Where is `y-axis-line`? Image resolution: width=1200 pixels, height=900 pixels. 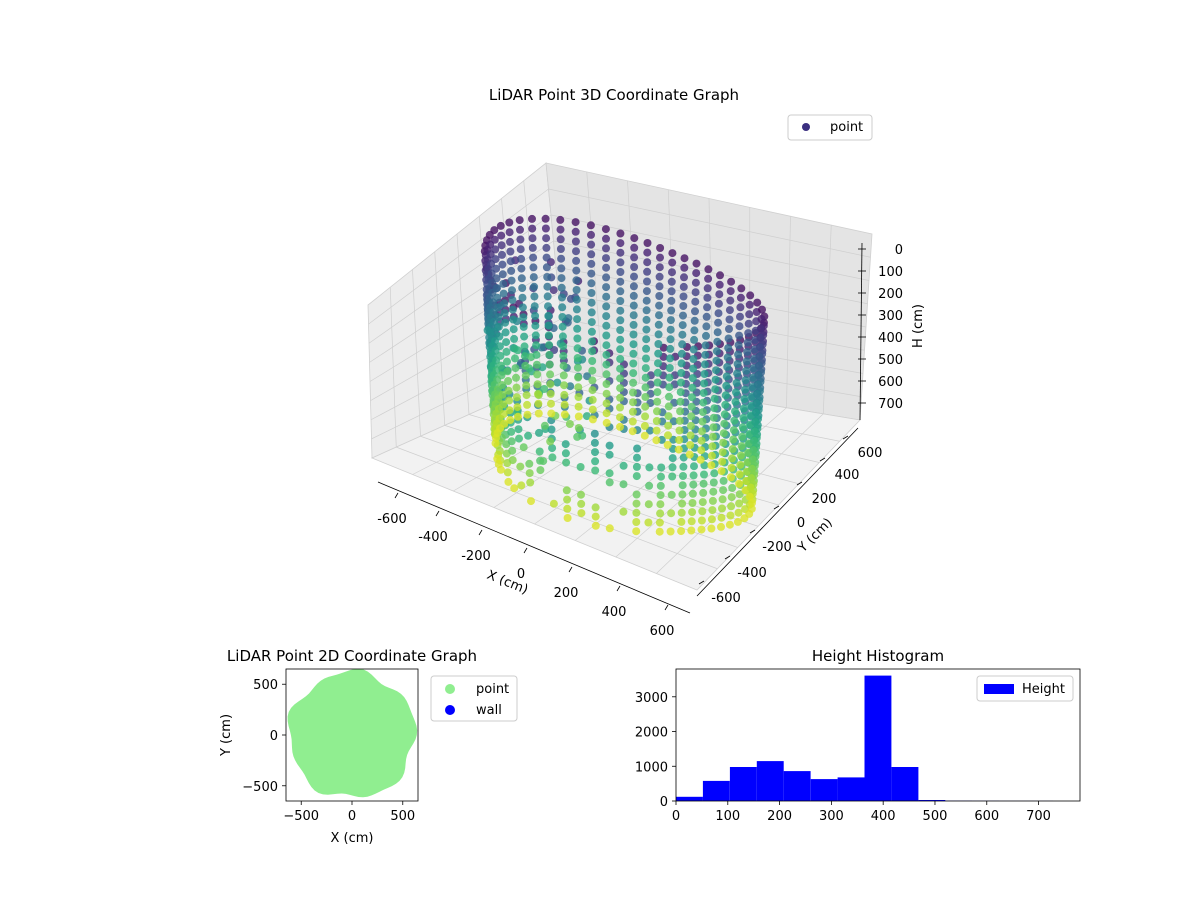 y-axis-line is located at coordinates (777, 512).